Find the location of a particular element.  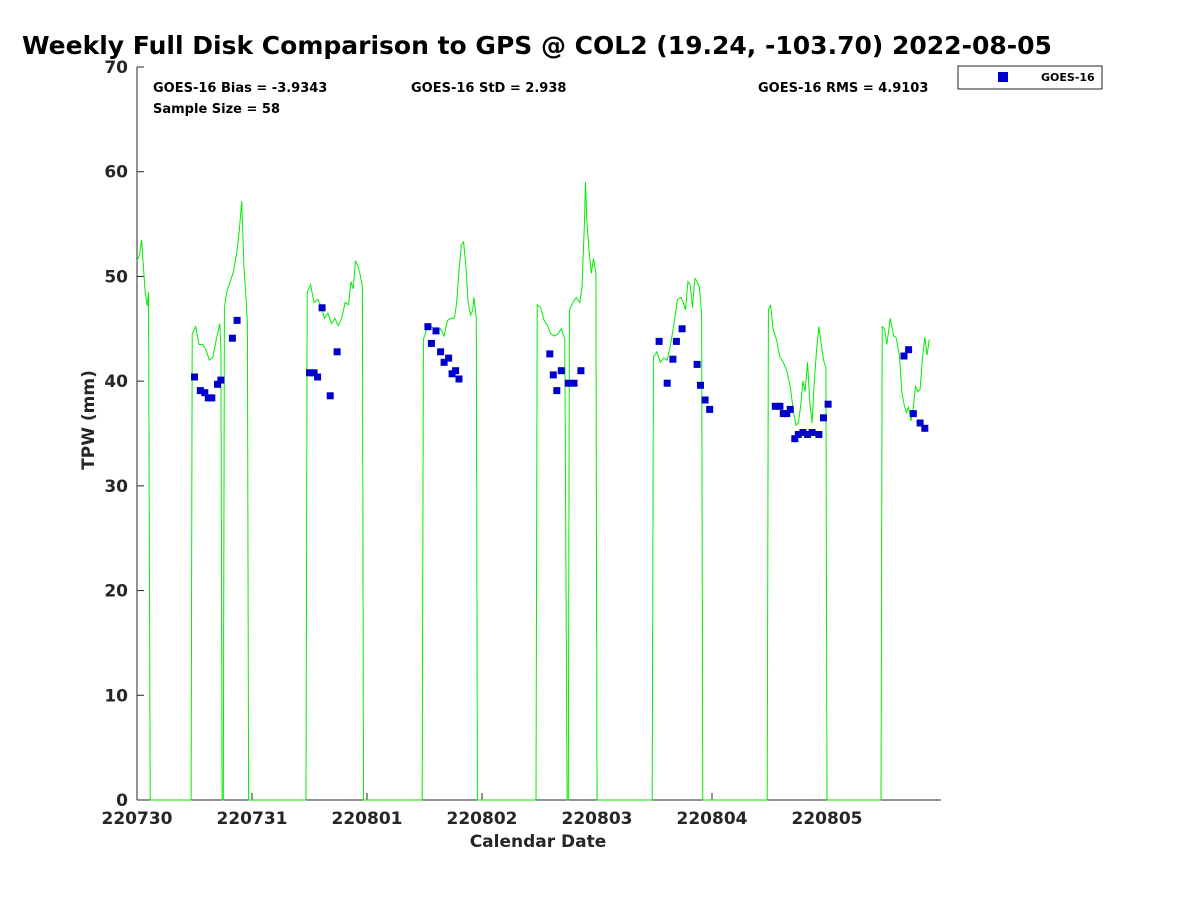

y-tick-label: 10 is located at coordinates (116, 696).